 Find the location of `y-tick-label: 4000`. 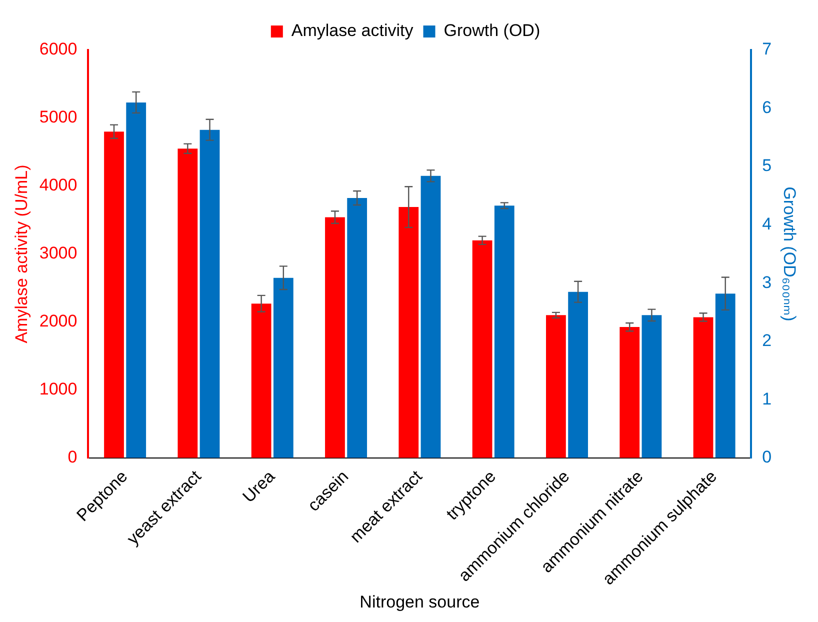

y-tick-label: 4000 is located at coordinates (58, 185).